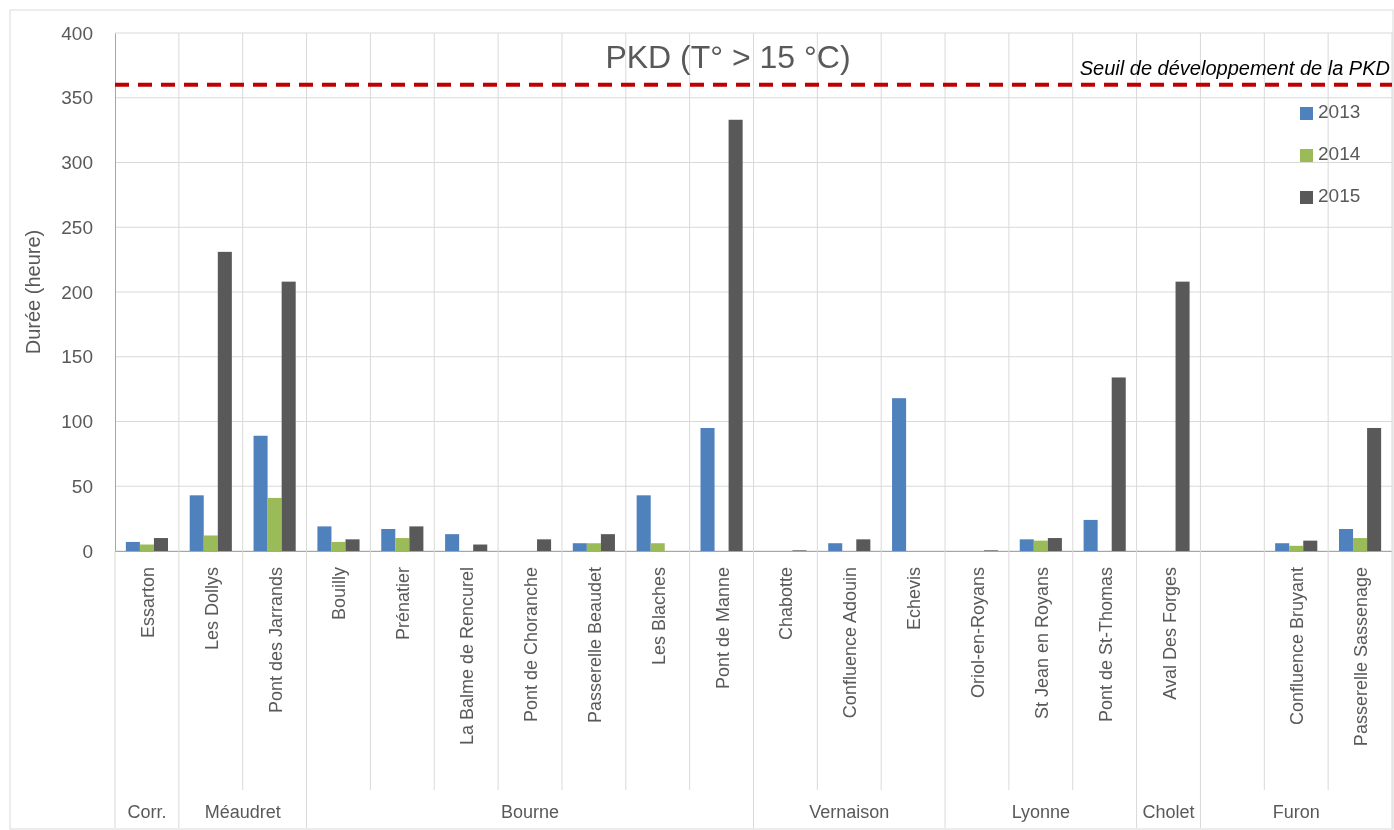 Image resolution: width=1394 pixels, height=830 pixels. Describe the element at coordinates (531, 645) in the screenshot. I see `x-tick-label: Pont de Choranche` at that location.